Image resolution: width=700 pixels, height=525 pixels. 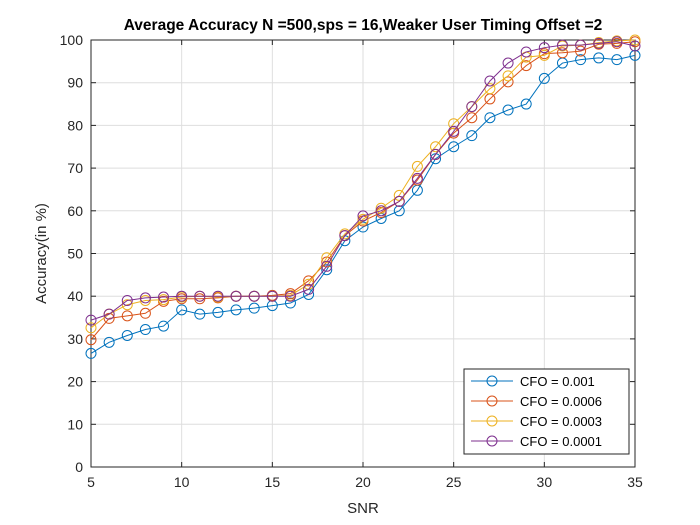 What do you see at coordinates (75, 339) in the screenshot?
I see `y-tick-label: 30` at bounding box center [75, 339].